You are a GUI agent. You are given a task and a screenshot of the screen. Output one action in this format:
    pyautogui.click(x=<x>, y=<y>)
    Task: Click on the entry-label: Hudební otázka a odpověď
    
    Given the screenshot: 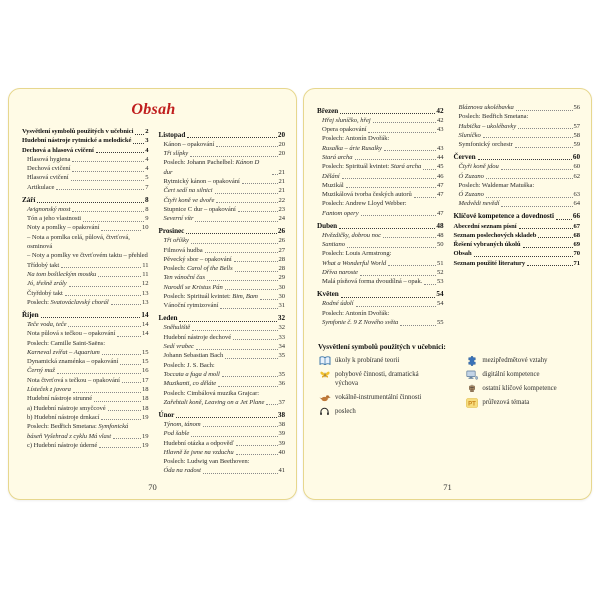 What is the action you would take?
    pyautogui.click(x=198, y=443)
    